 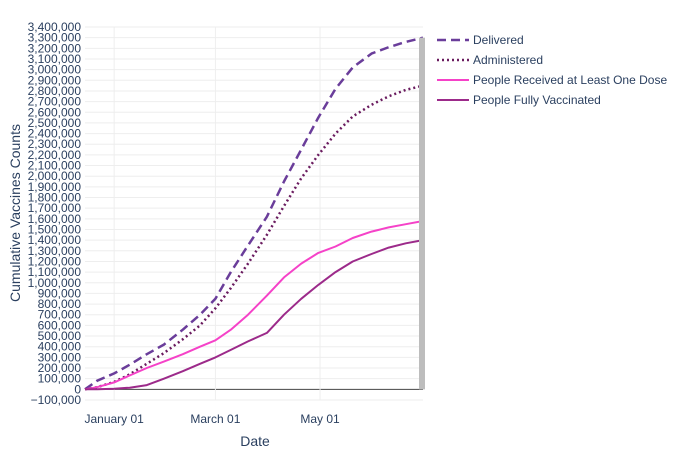 I want to click on y-tick-label: 1,900,000, so click(x=55, y=187).